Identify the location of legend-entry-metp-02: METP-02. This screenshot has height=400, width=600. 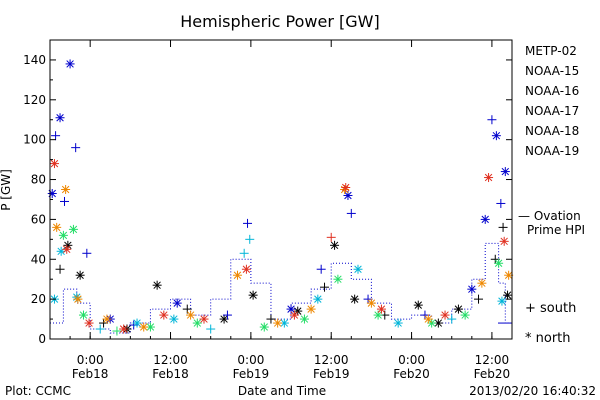
(551, 51).